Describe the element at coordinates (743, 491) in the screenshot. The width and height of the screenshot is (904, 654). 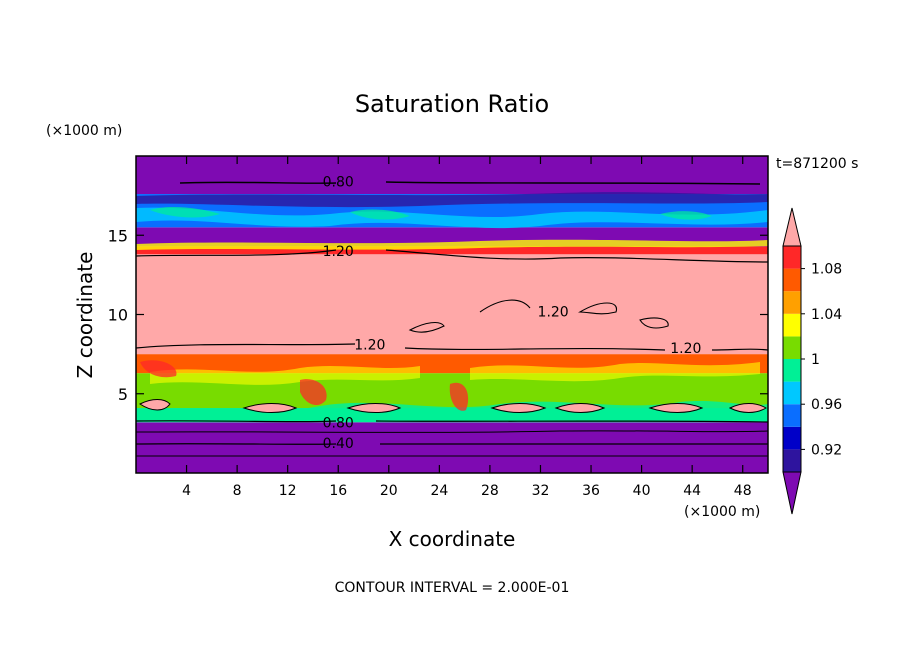
I see `x-tick-label-48: 48` at that location.